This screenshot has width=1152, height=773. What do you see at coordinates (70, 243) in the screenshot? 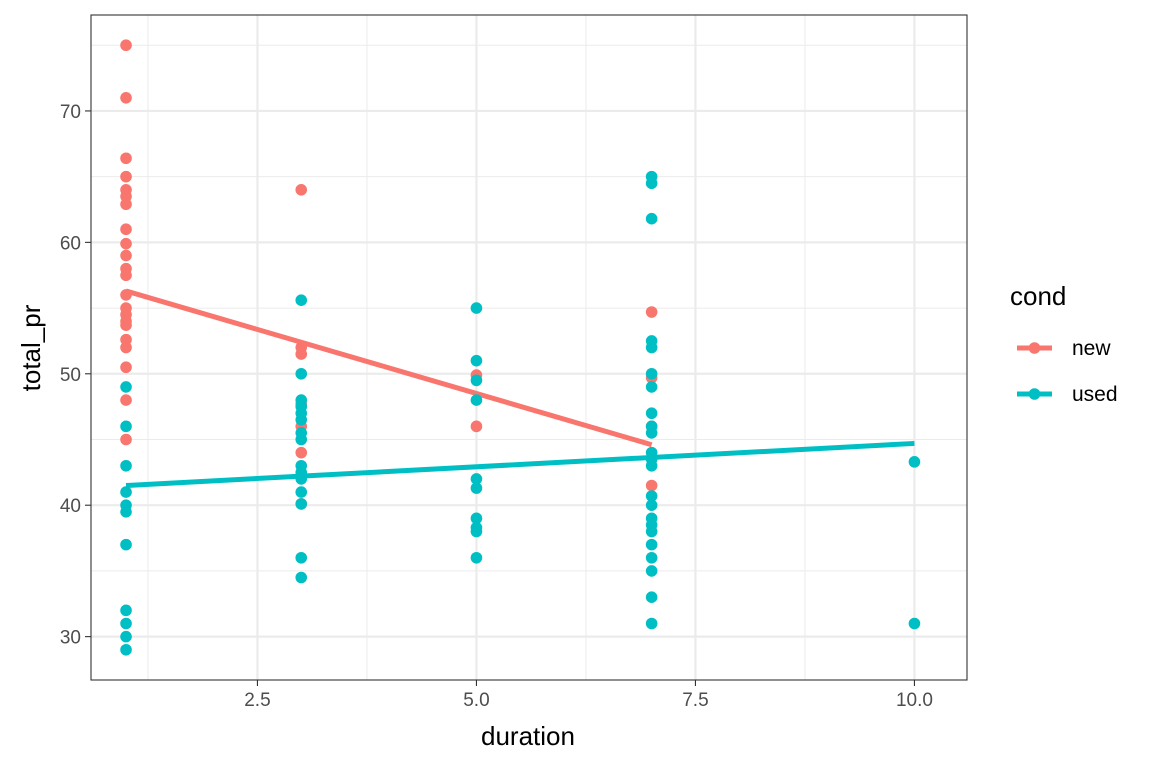
I see `y-tick-label: 60` at bounding box center [70, 243].